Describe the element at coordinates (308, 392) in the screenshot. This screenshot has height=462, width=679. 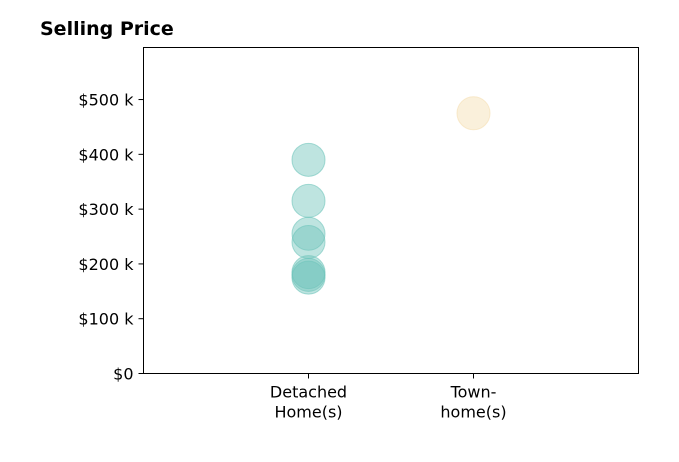
I see `x-tick-label: Detached` at that location.